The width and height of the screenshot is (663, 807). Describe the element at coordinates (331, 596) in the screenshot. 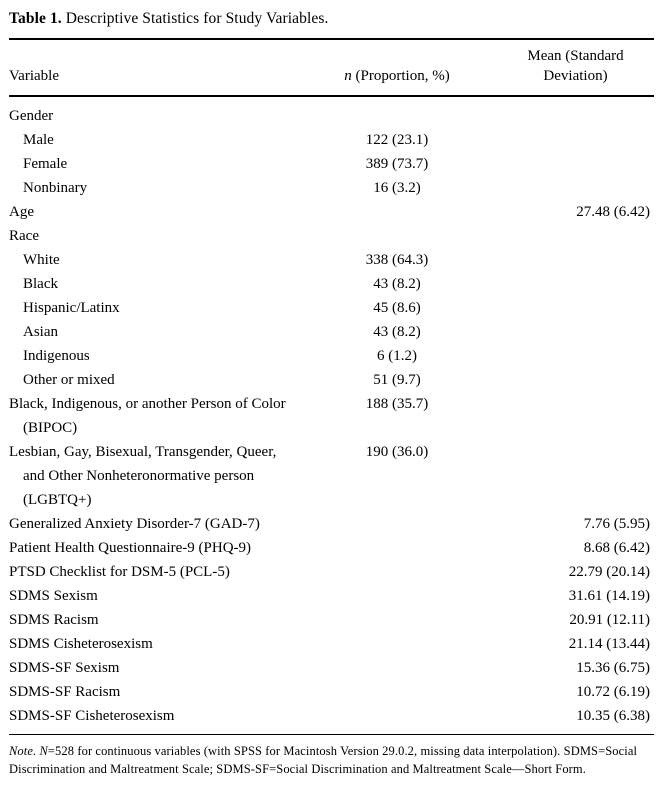

I see `table-row: SDMS Sexism 31.61 (14.19)` at that location.